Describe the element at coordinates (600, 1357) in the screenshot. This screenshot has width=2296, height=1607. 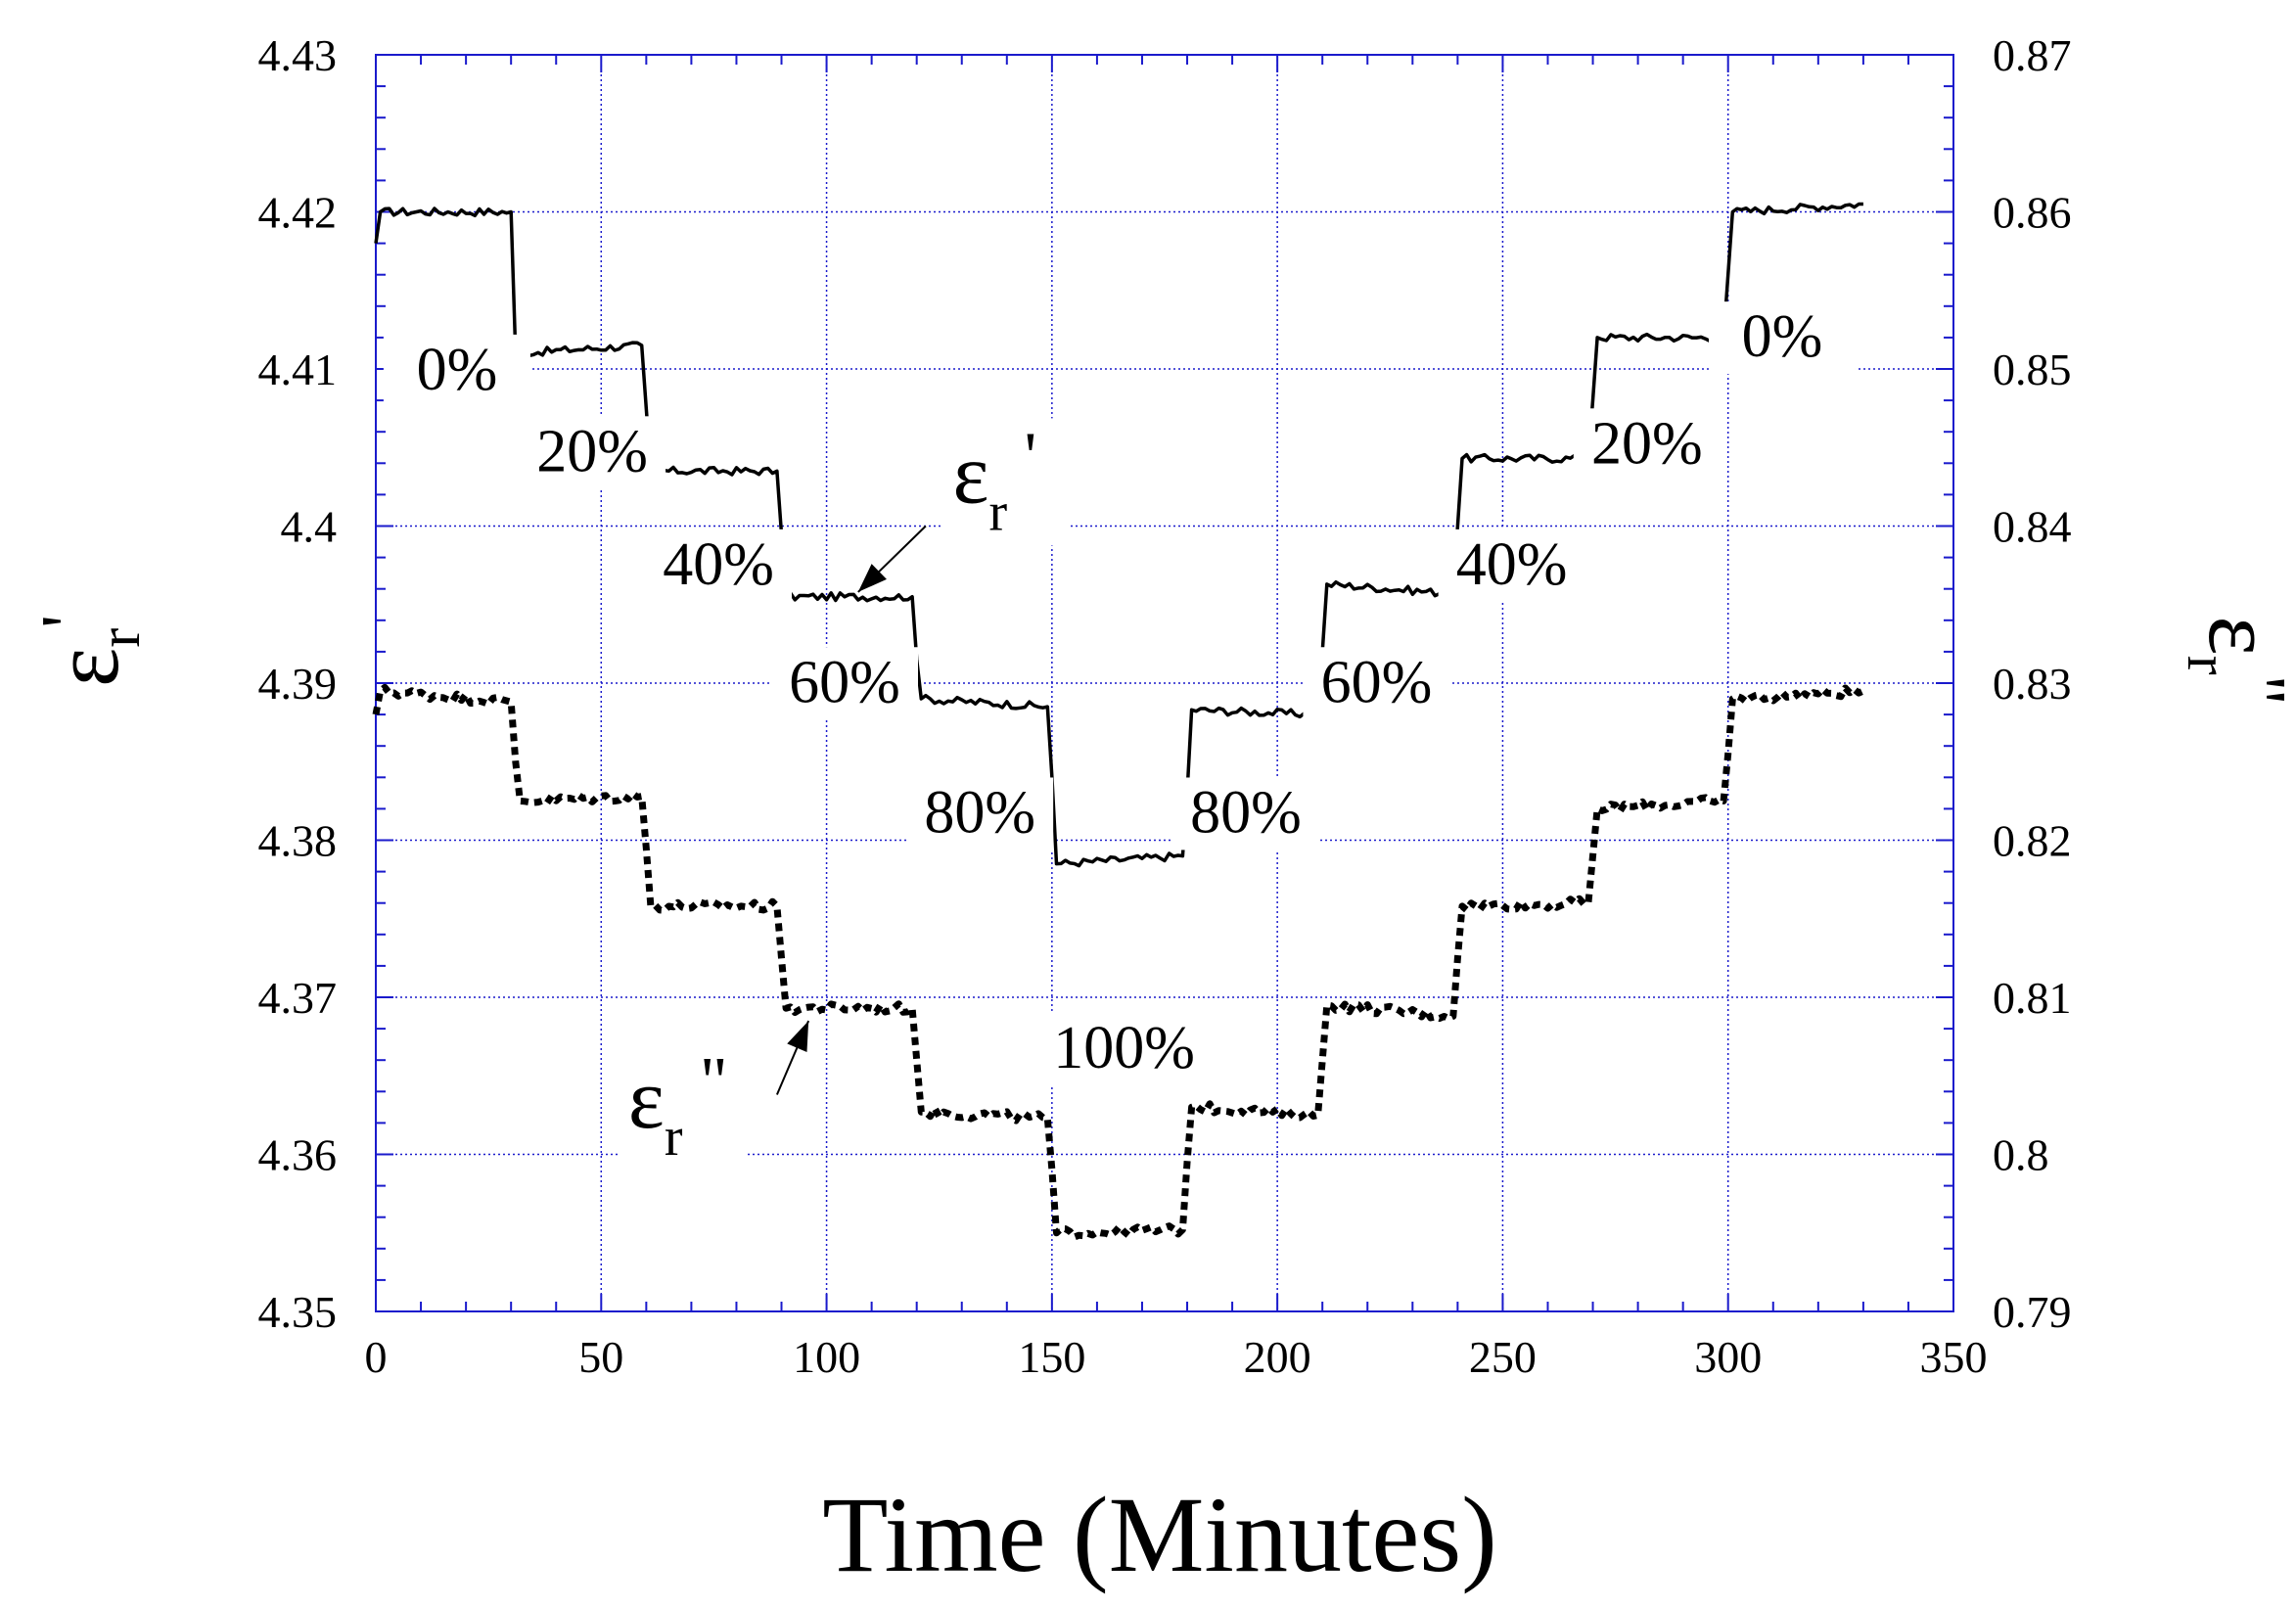
I see `x-tick-label: 50` at that location.